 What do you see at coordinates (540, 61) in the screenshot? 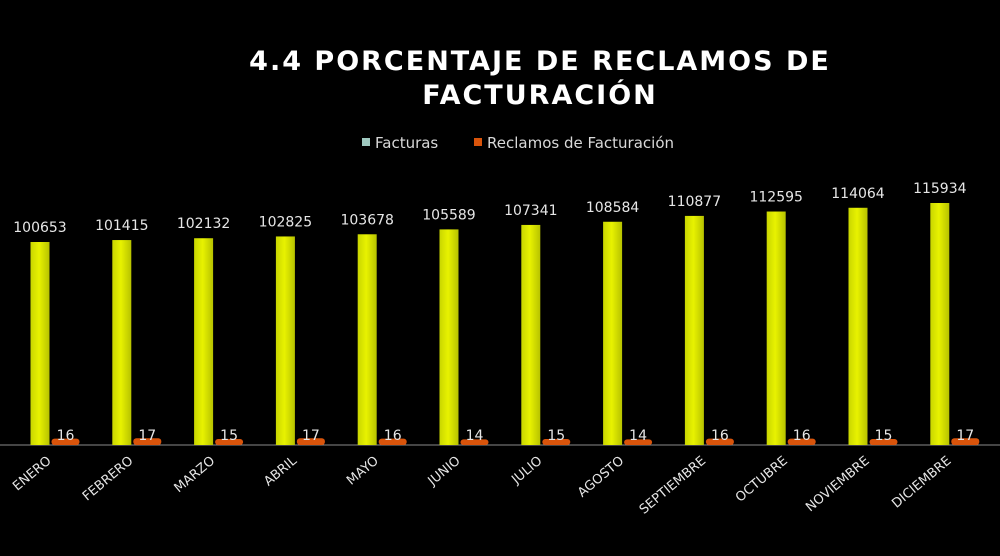
I see `chart-title-line1: 4.4 PORCENTAJE DE RECLAMOS DE` at bounding box center [540, 61].